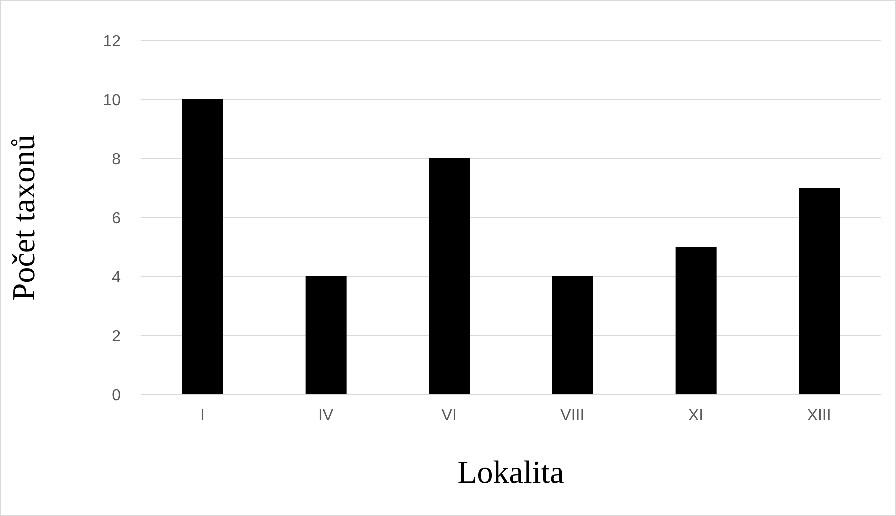  What do you see at coordinates (511, 472) in the screenshot?
I see `x-axis-title: Lokalita` at bounding box center [511, 472].